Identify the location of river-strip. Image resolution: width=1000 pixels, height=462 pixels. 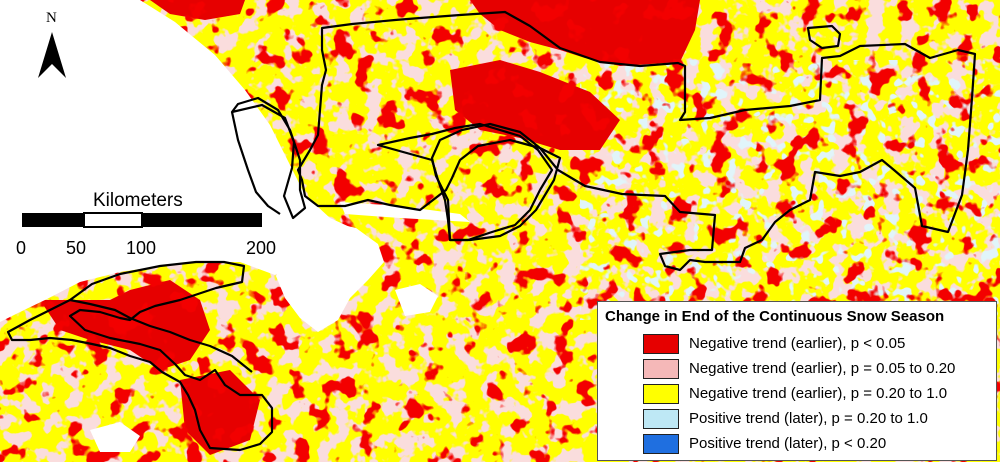
(405, 212).